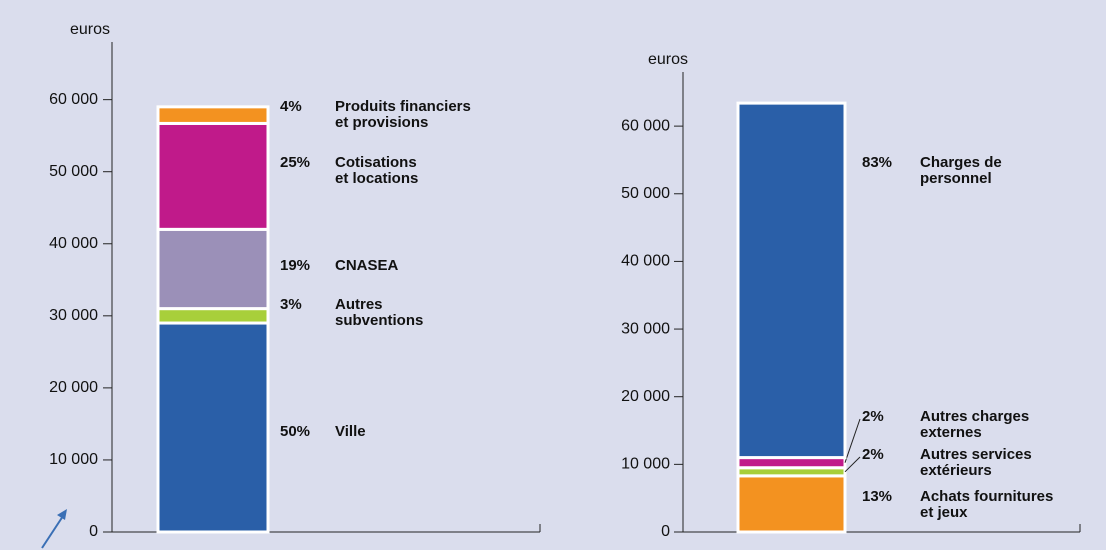  What do you see at coordinates (877, 496) in the screenshot?
I see `share-label: 13%` at bounding box center [877, 496].